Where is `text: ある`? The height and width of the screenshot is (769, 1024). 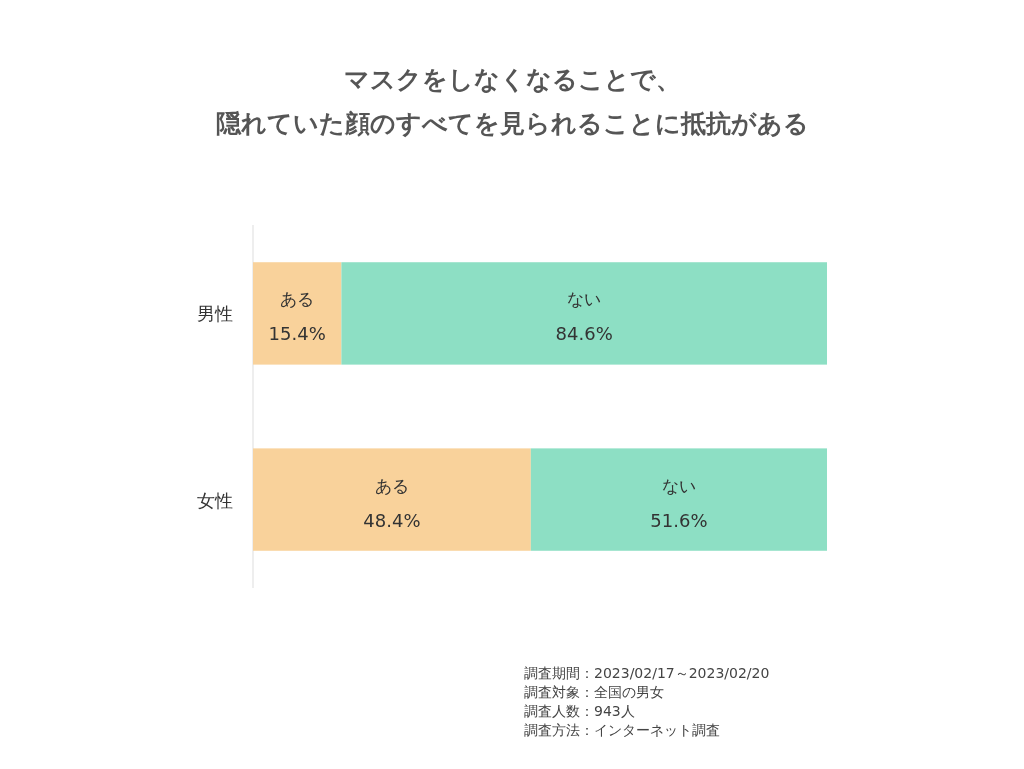 text: ある is located at coordinates (391, 485).